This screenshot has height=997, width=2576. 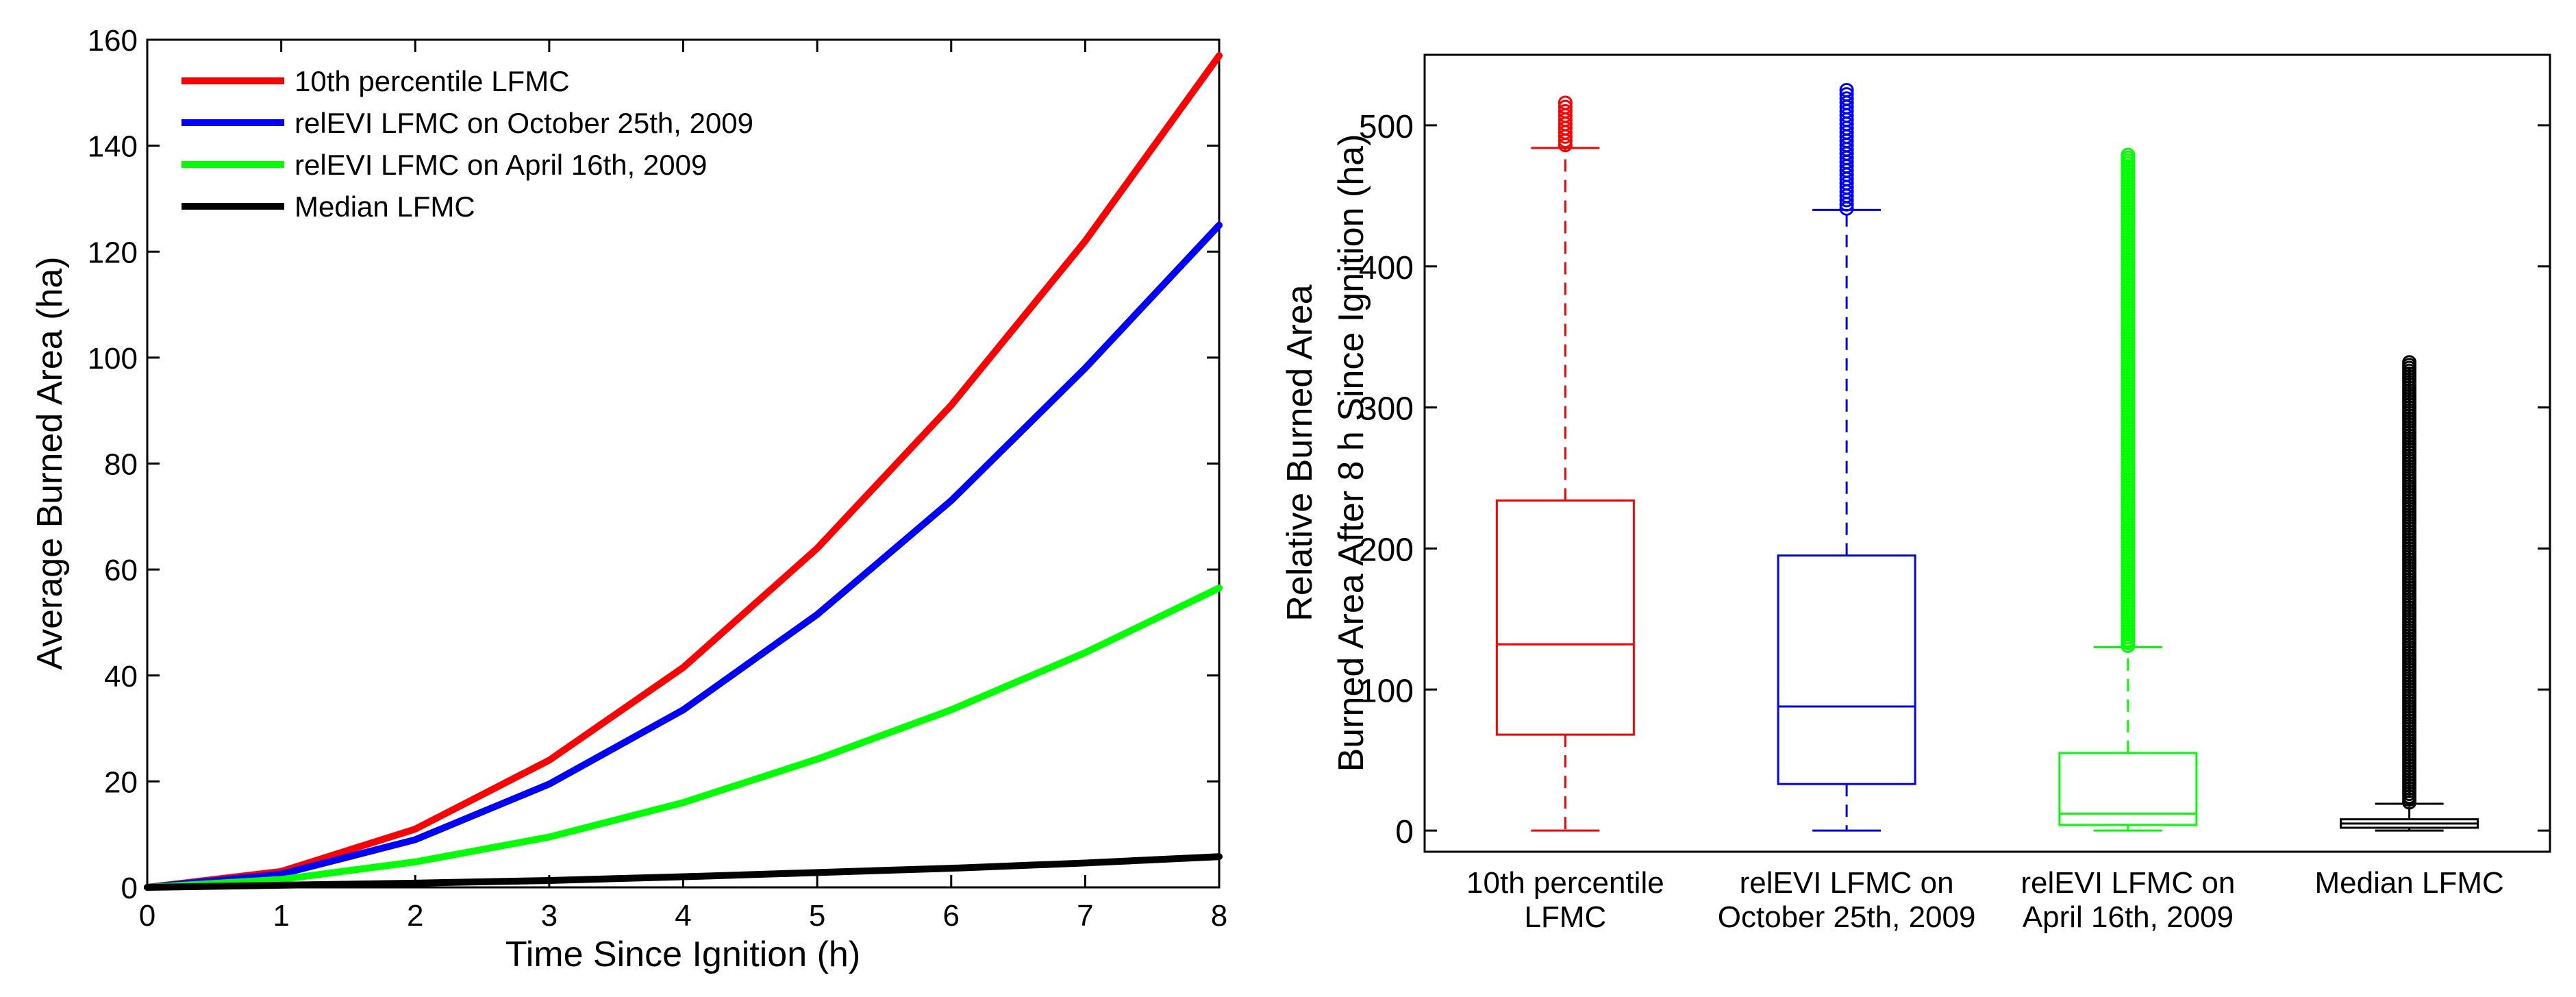 I want to click on line-x-tick-label: 0, so click(x=147, y=916).